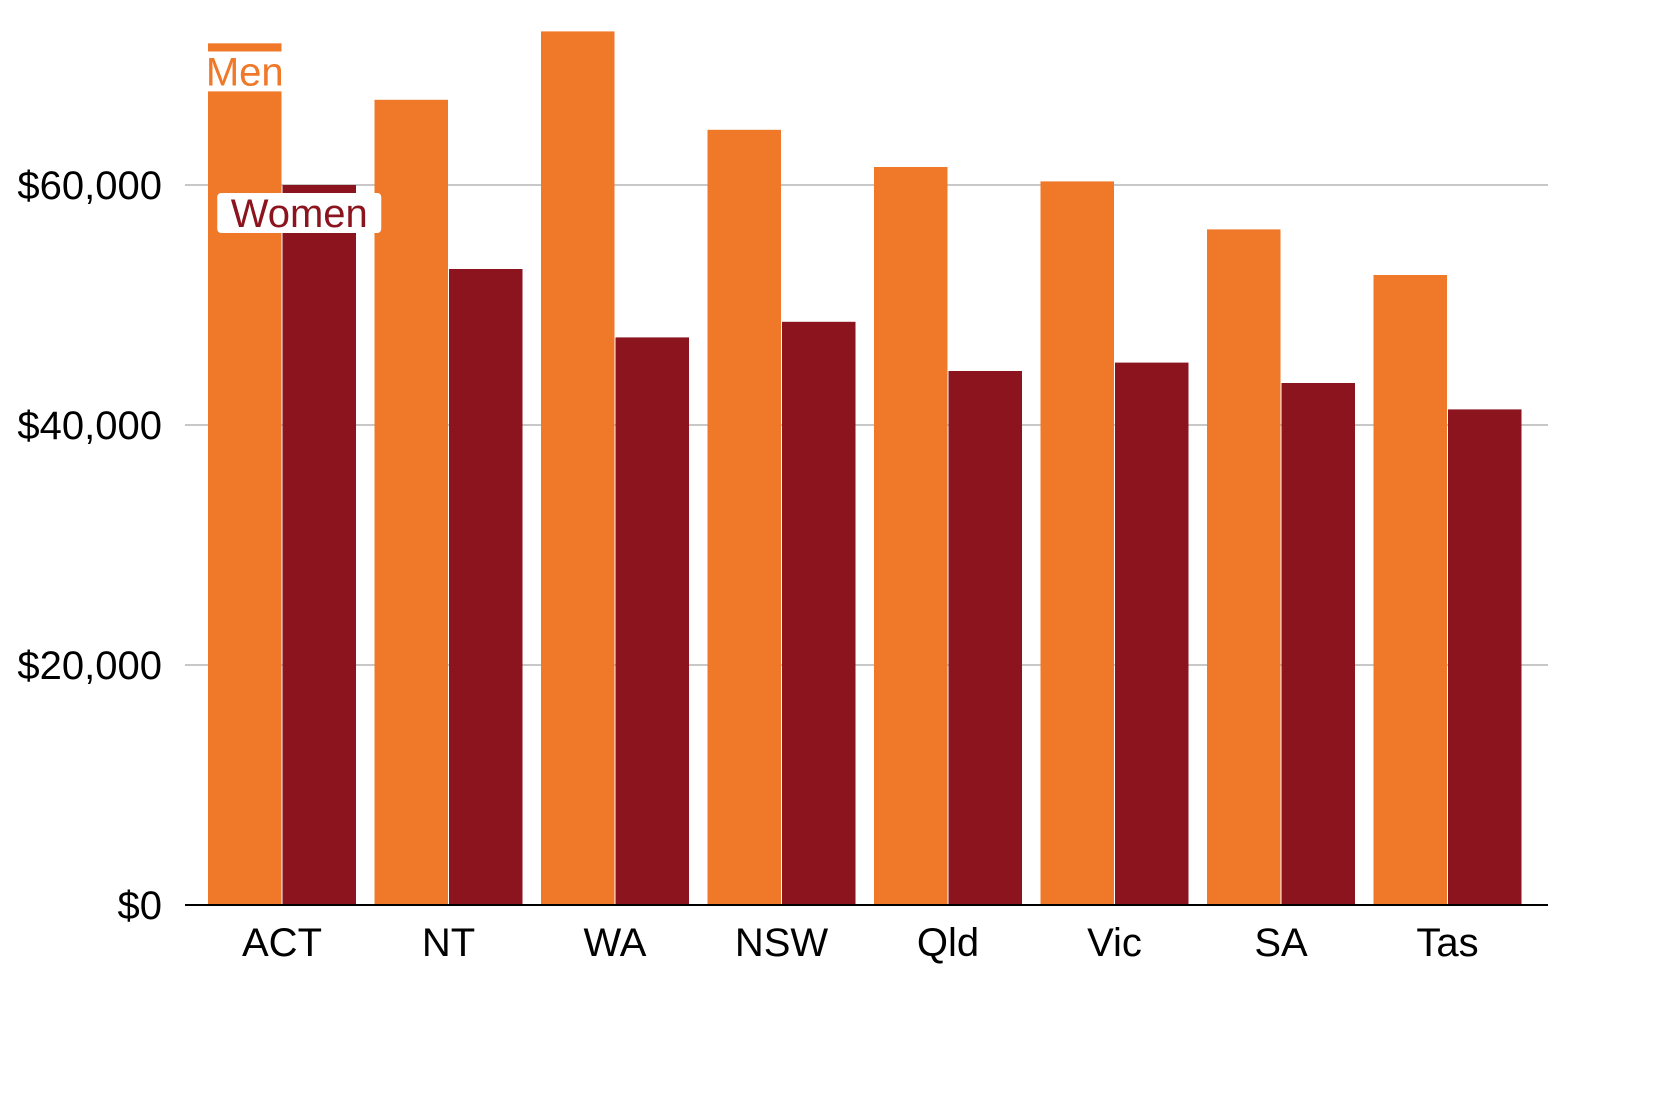 The width and height of the screenshot is (1678, 1101). What do you see at coordinates (411, 502) in the screenshot?
I see `bar-men-nt` at bounding box center [411, 502].